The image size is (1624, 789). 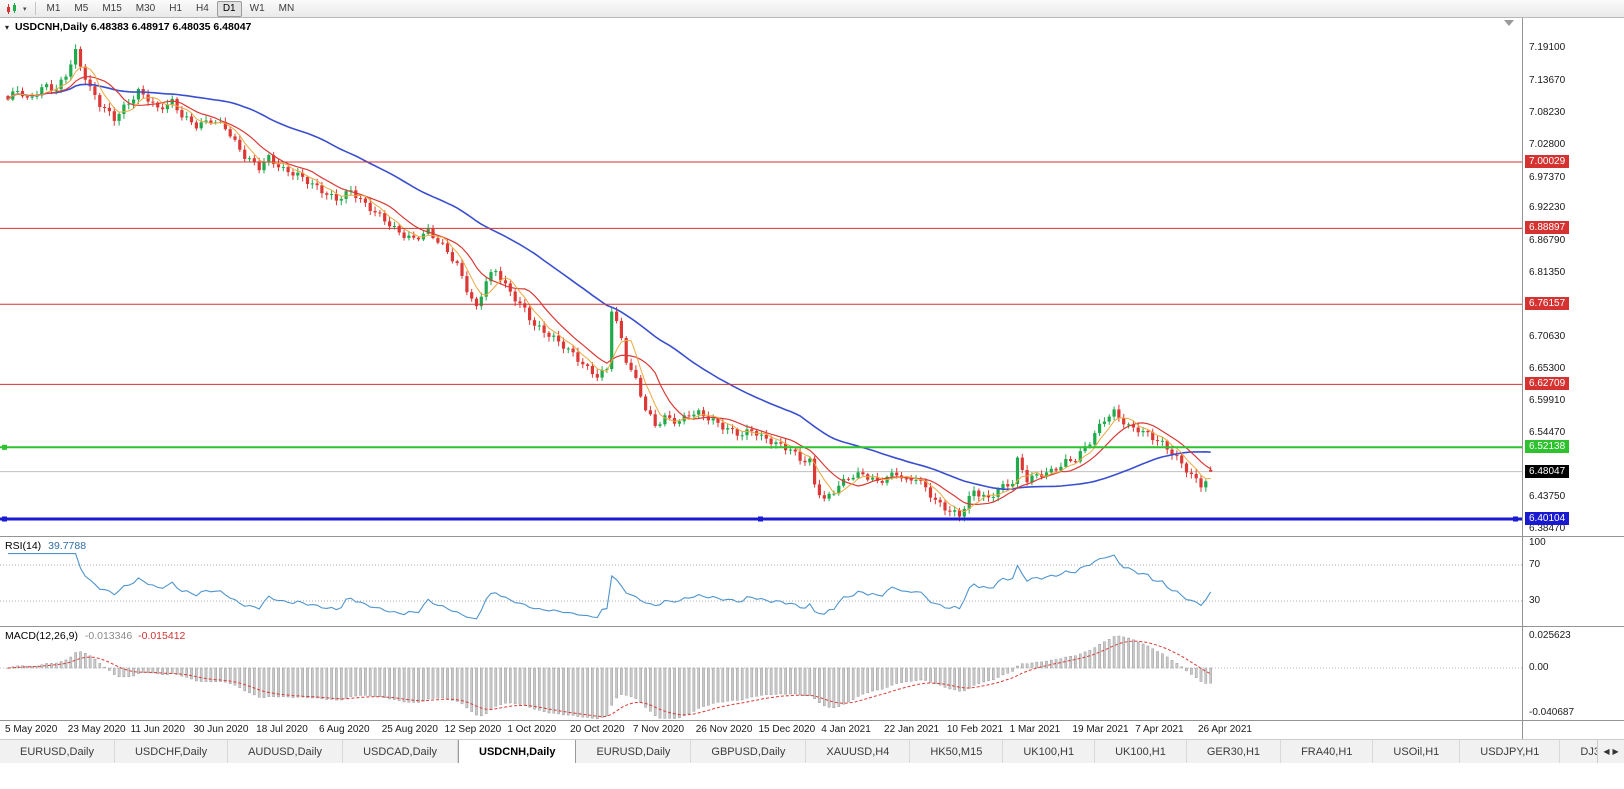 What do you see at coordinates (787, 729) in the screenshot?
I see `date-axis-label: 15 Dec 2020` at bounding box center [787, 729].